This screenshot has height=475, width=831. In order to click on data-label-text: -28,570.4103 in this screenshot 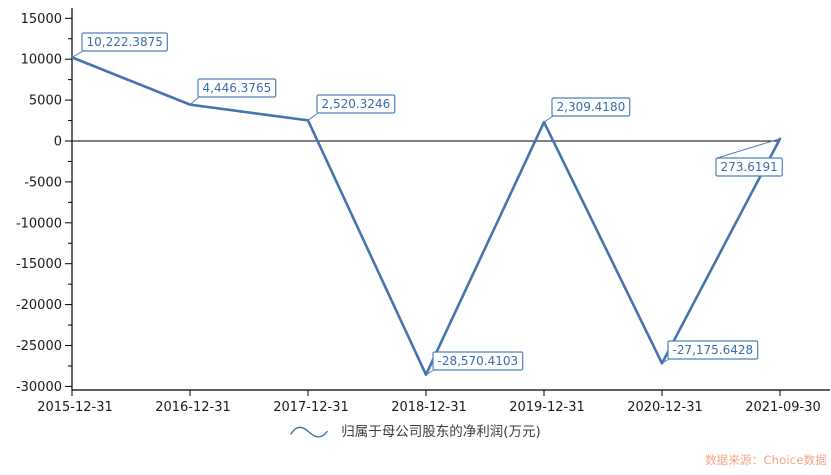, I will do `click(478, 361)`.